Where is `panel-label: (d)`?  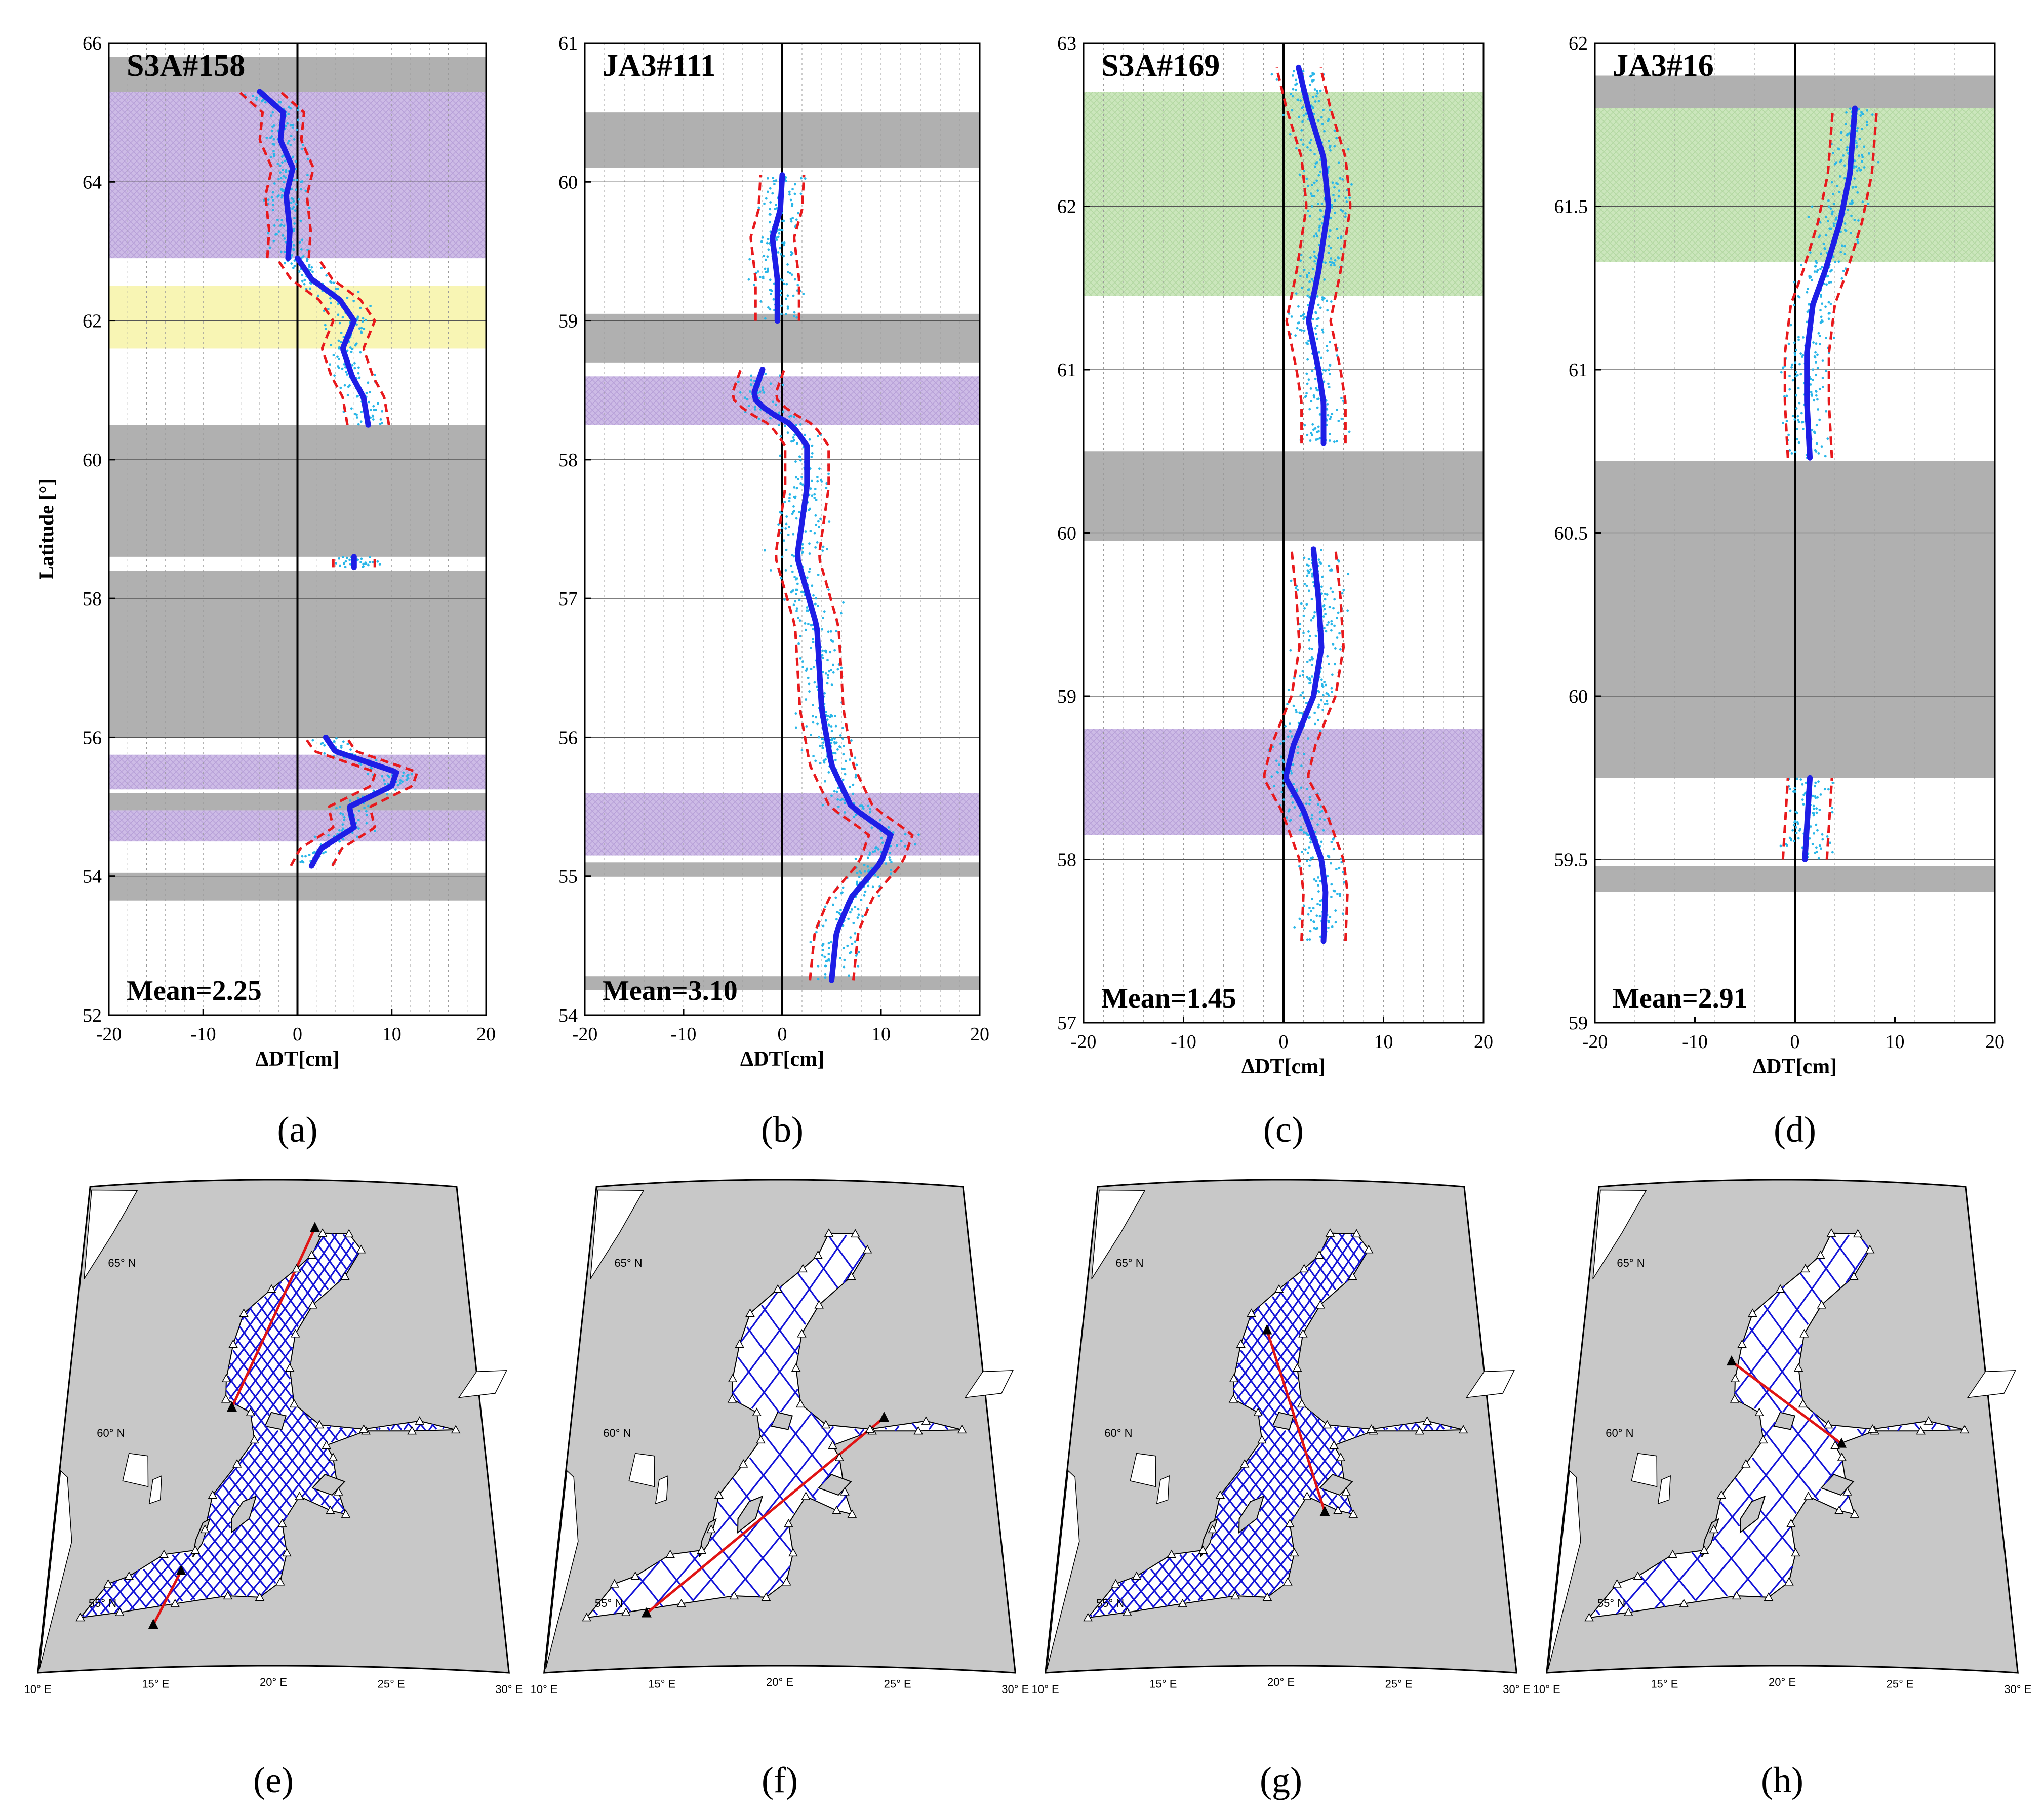 panel-label: (d) is located at coordinates (1795, 1130).